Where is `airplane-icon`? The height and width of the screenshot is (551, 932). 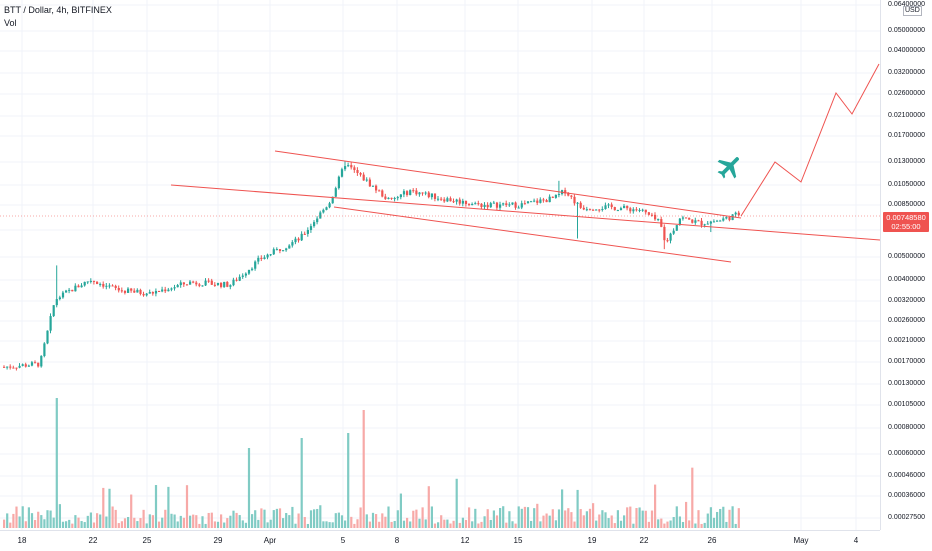
airplane-icon is located at coordinates (730, 167).